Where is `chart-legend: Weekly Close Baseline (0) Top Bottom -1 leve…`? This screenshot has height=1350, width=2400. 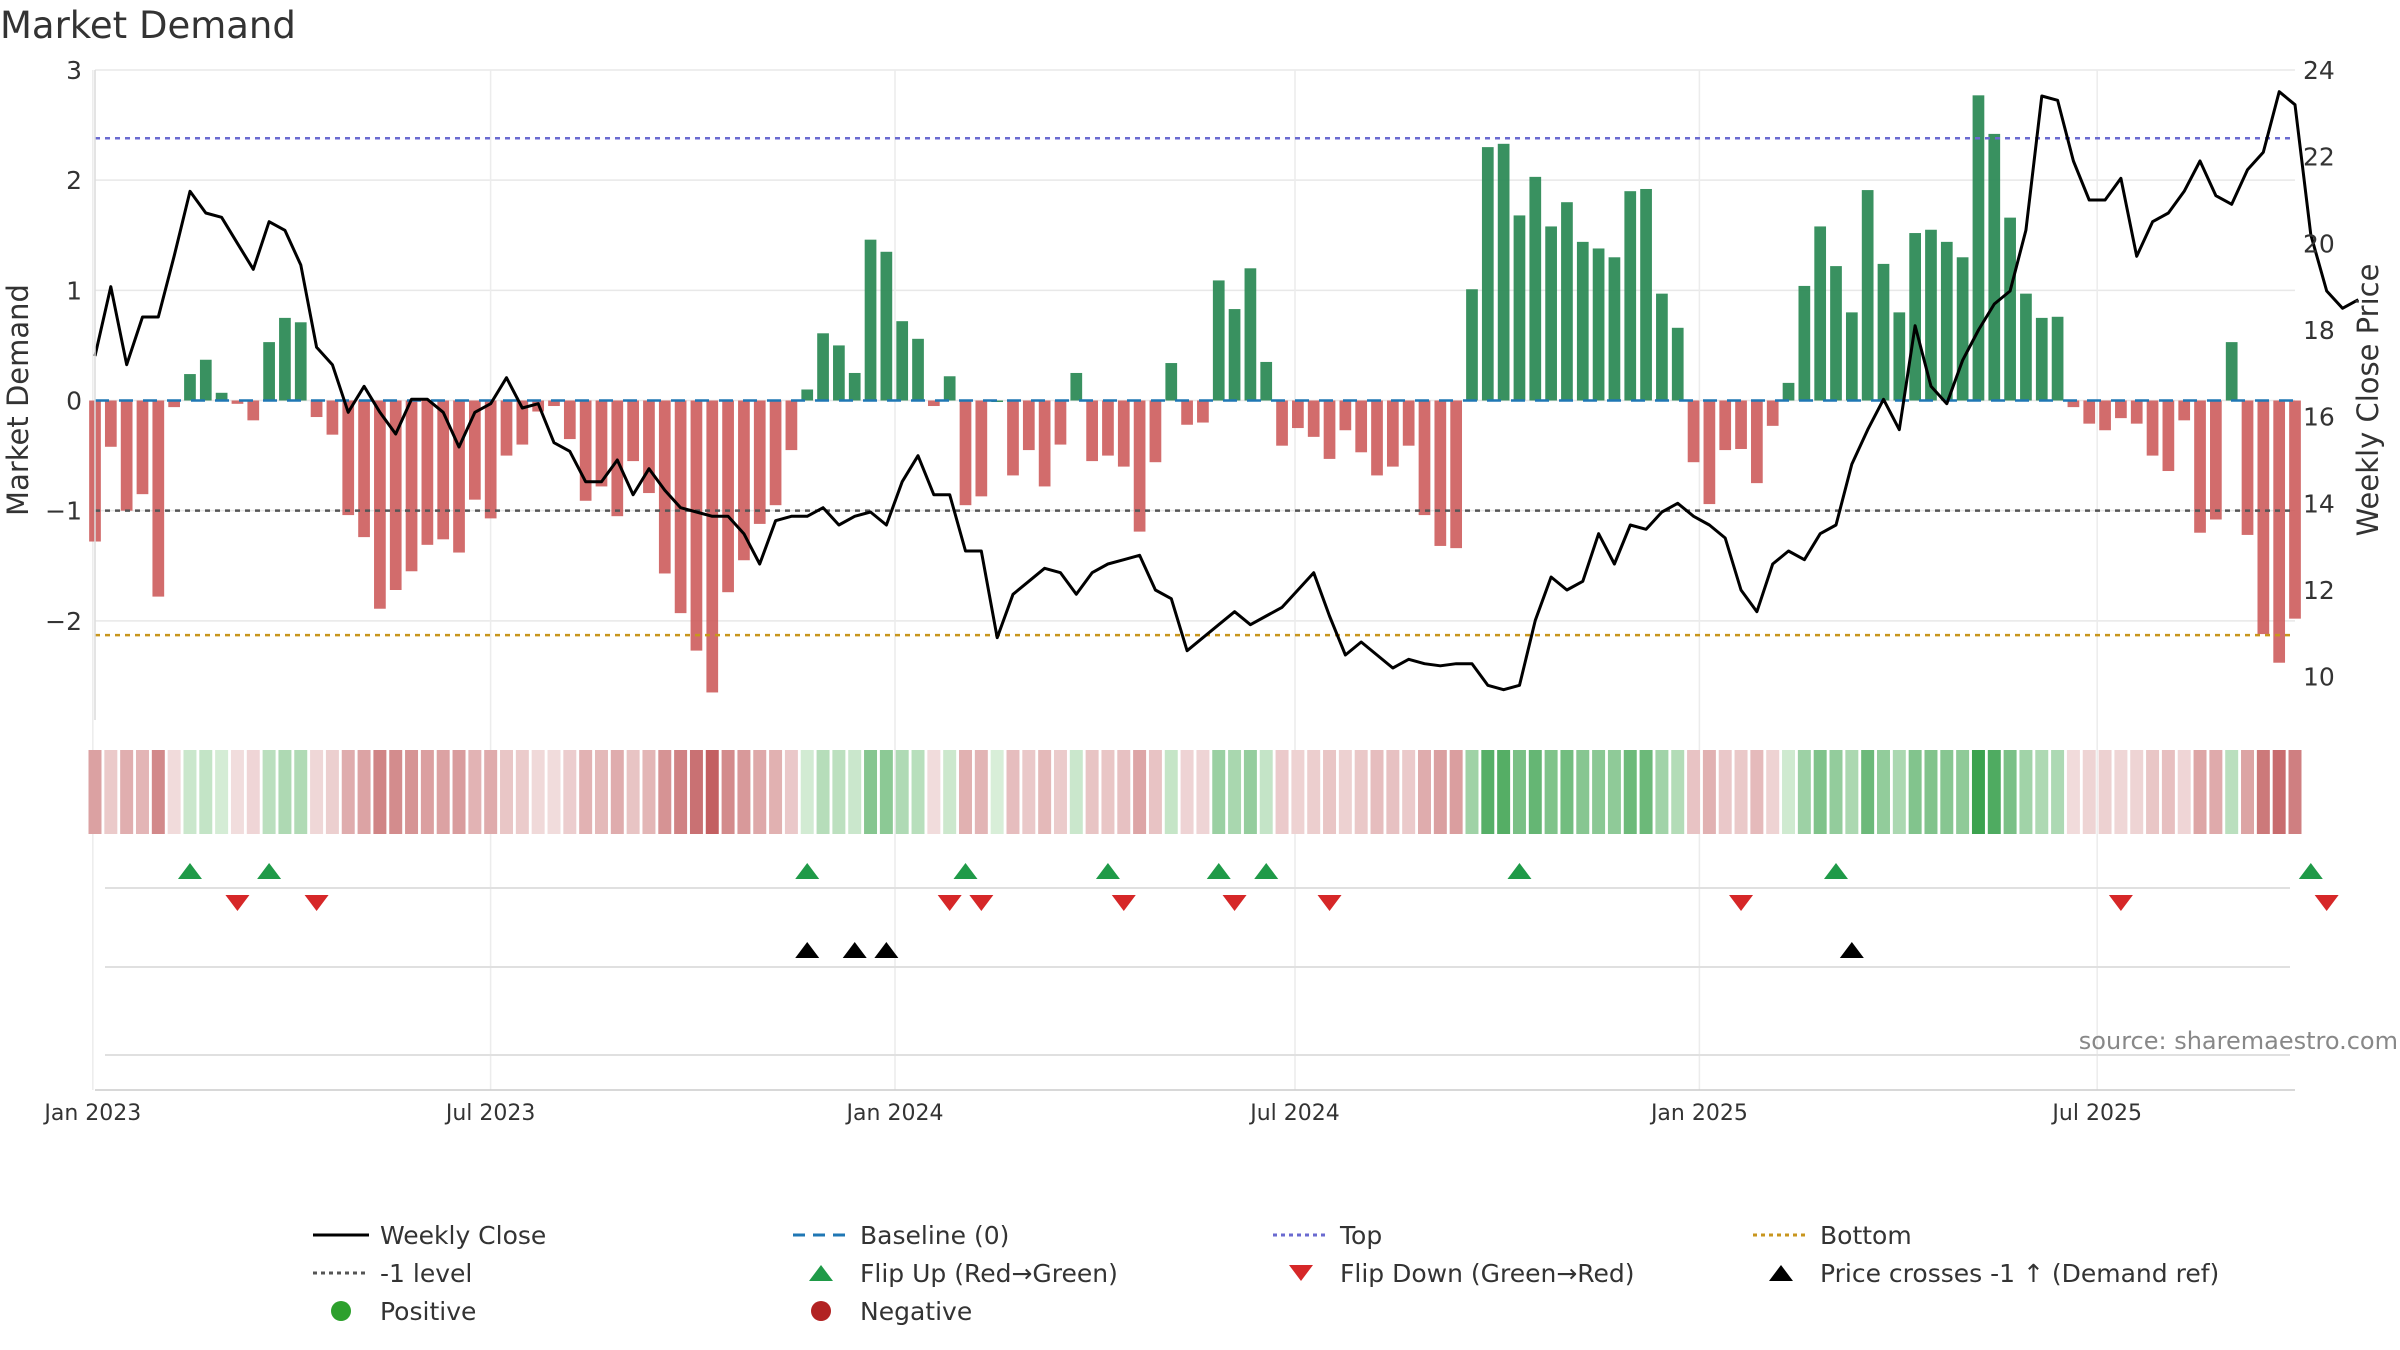 chart-legend: Weekly Close Baseline (0) Top Bottom -1 leve… is located at coordinates (1300, 1280).